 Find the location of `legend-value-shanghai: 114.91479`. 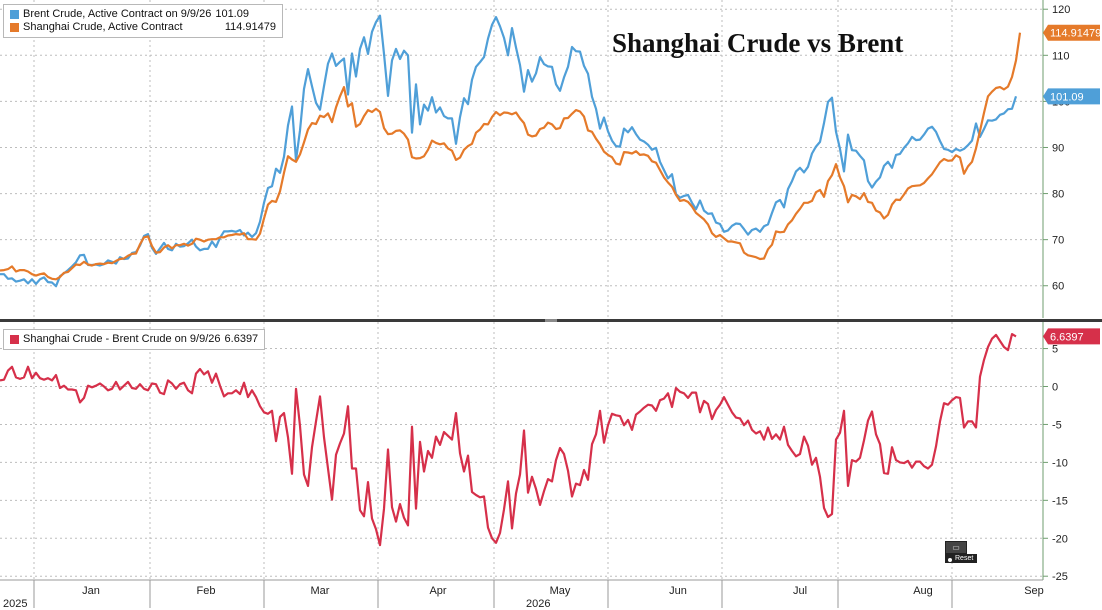

legend-value-shanghai: 114.91479 is located at coordinates (250, 27).